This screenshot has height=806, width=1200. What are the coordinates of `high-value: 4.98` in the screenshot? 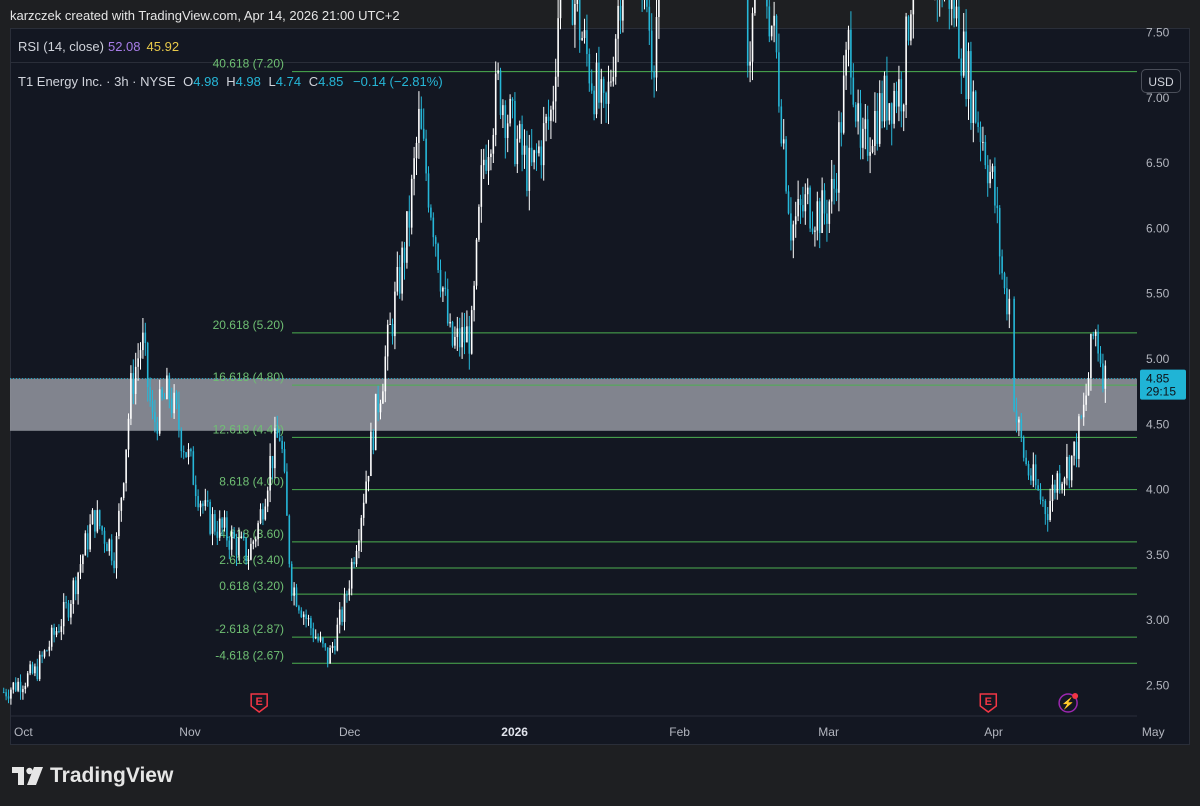 It's located at (248, 81).